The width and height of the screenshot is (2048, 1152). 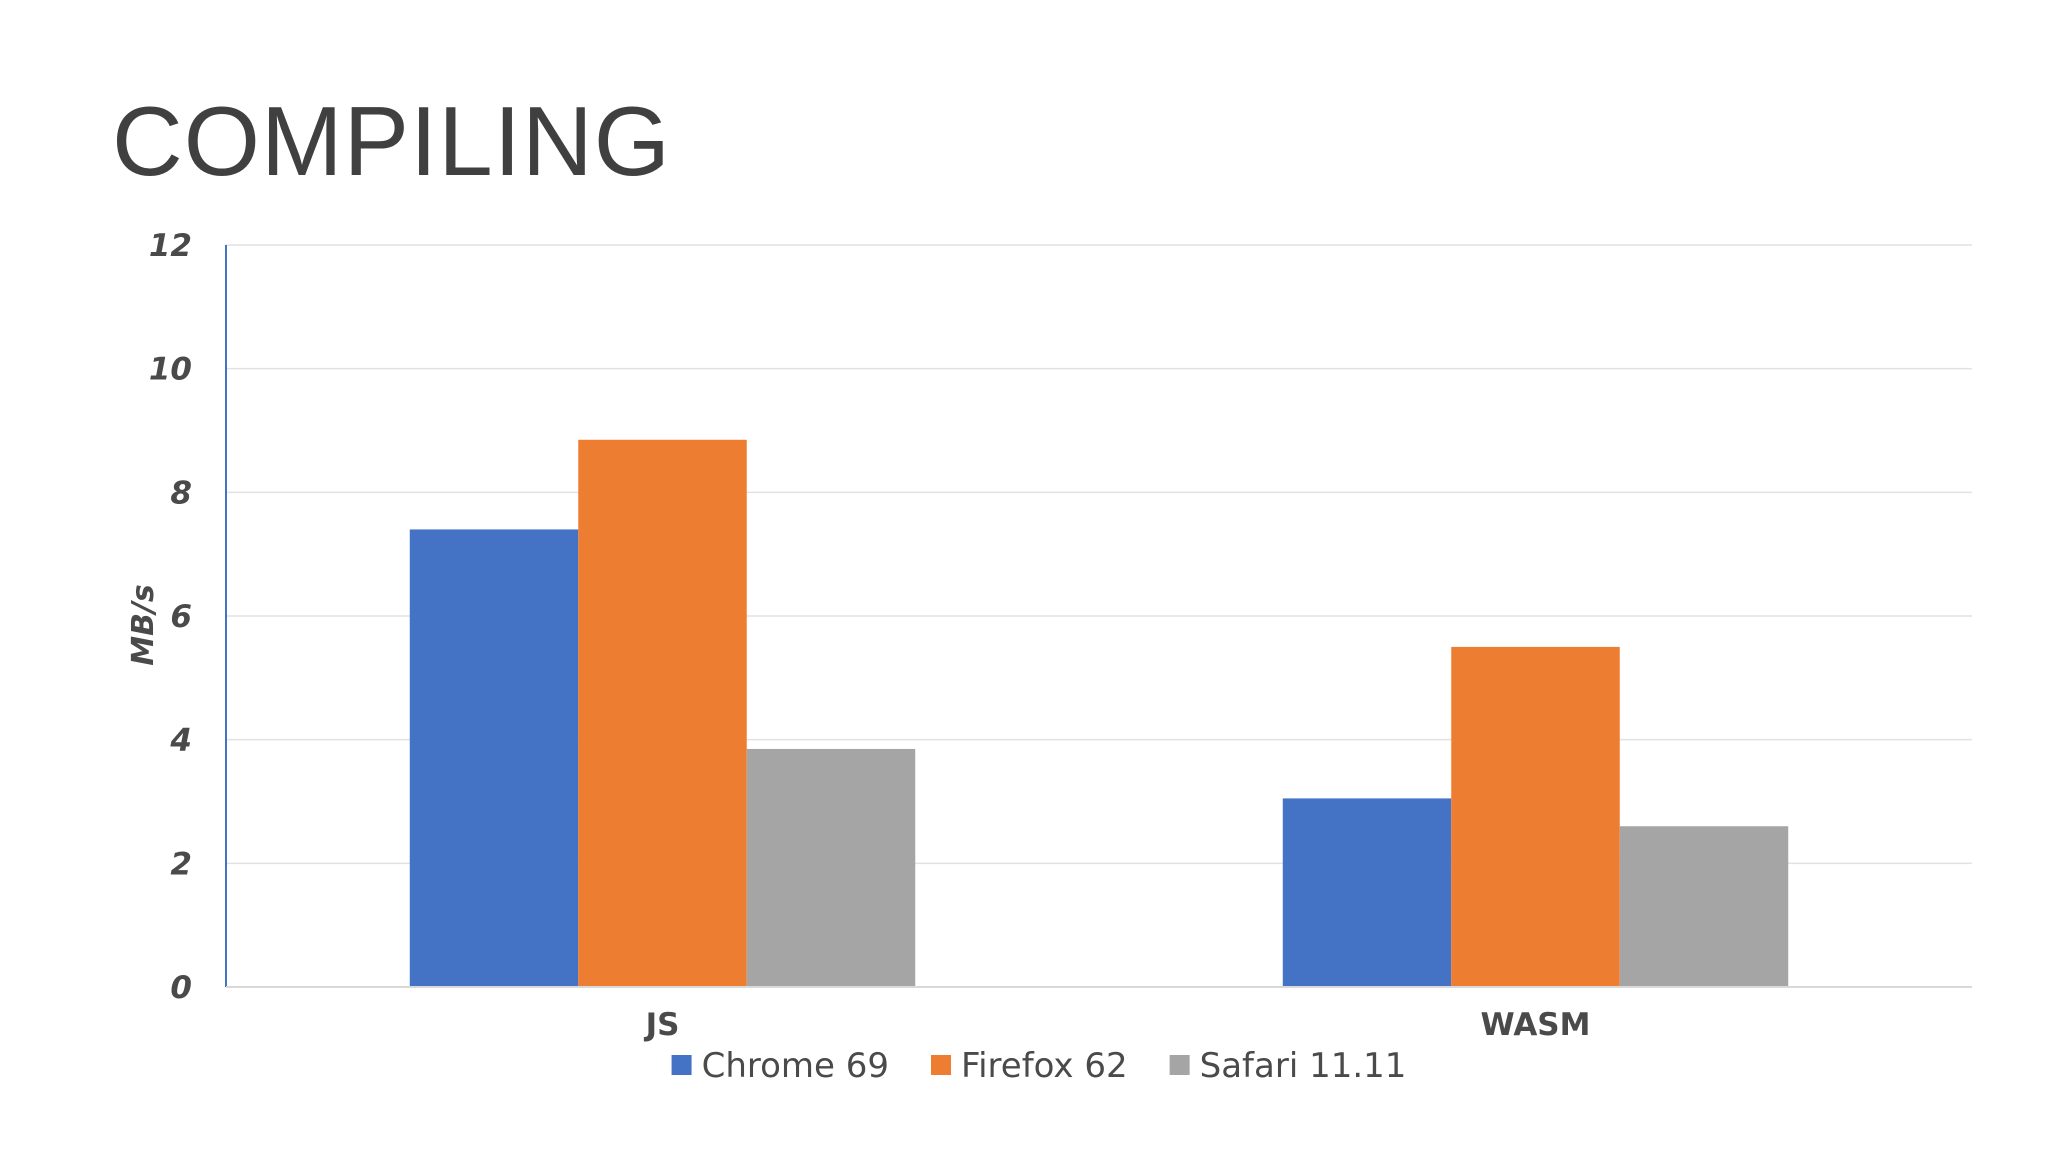 What do you see at coordinates (143, 625) in the screenshot?
I see `y-axis-title: MB/s` at bounding box center [143, 625].